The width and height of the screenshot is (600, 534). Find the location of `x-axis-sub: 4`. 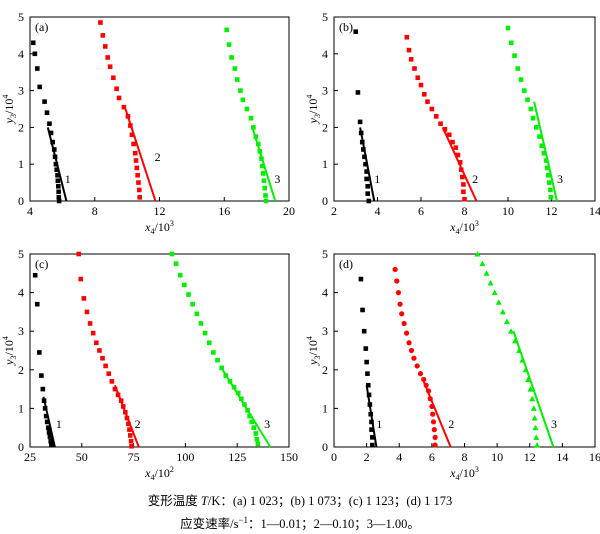

x-axis-sub: 4 is located at coordinates (152, 231).